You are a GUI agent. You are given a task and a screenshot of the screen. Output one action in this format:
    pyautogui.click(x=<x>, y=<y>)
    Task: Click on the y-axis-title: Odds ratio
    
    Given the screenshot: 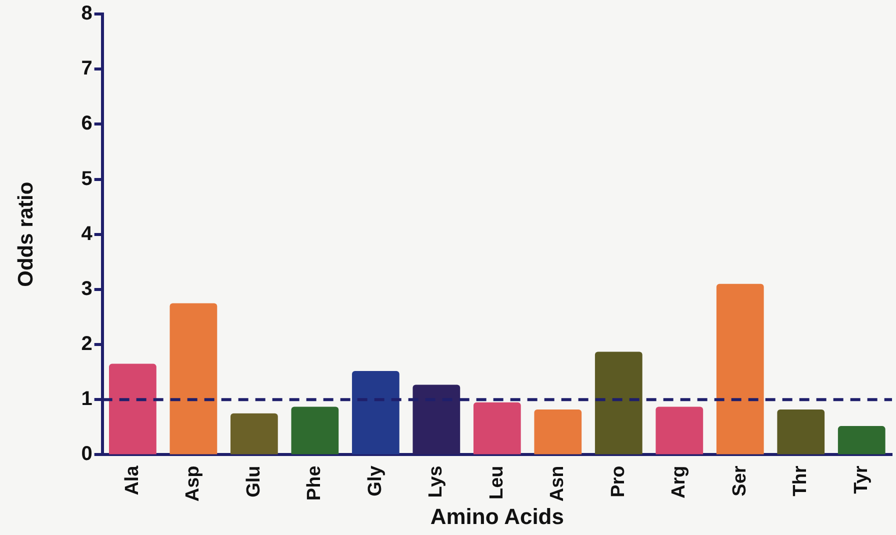 What is the action you would take?
    pyautogui.click(x=26, y=234)
    